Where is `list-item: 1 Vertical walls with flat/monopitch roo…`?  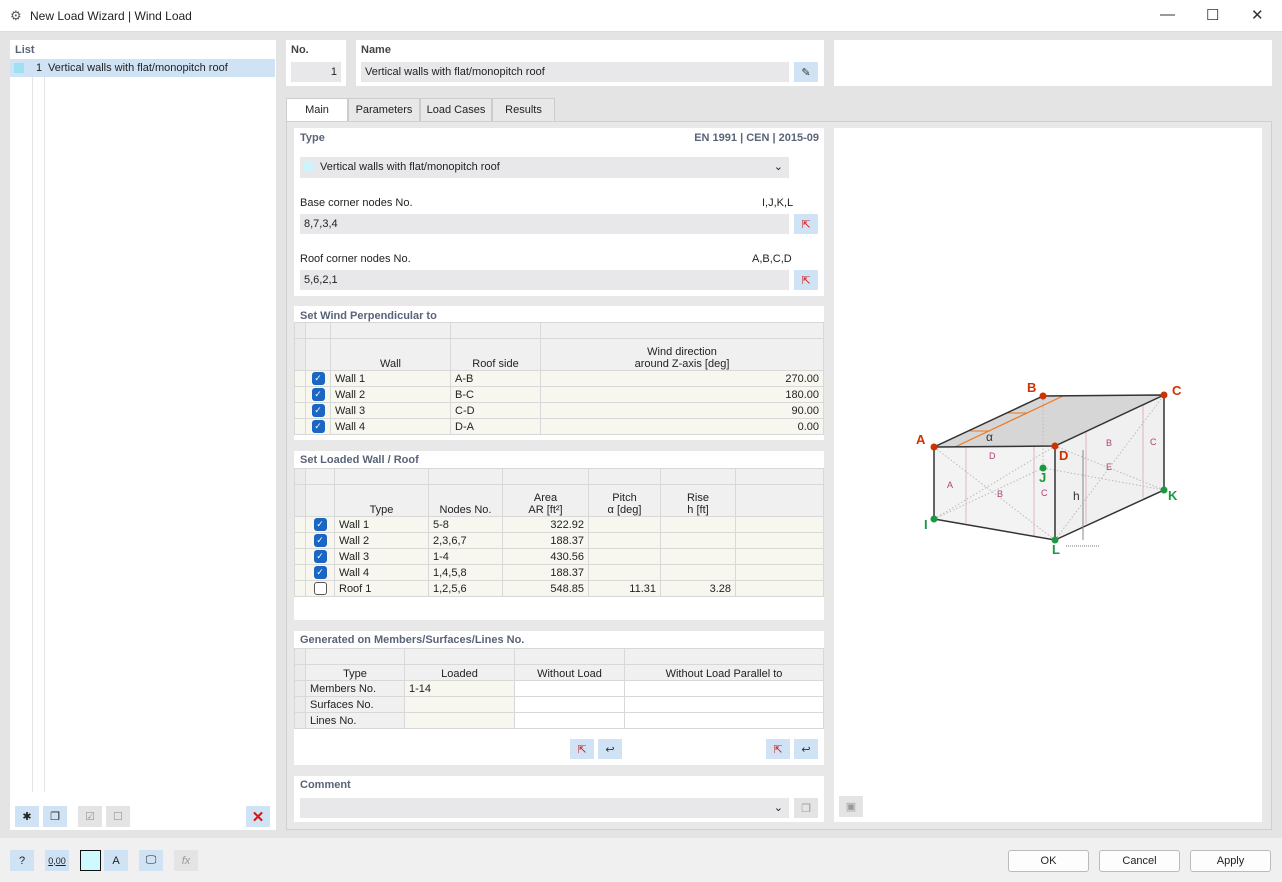 list-item: 1 Vertical walls with flat/monopitch roo… is located at coordinates (142, 68).